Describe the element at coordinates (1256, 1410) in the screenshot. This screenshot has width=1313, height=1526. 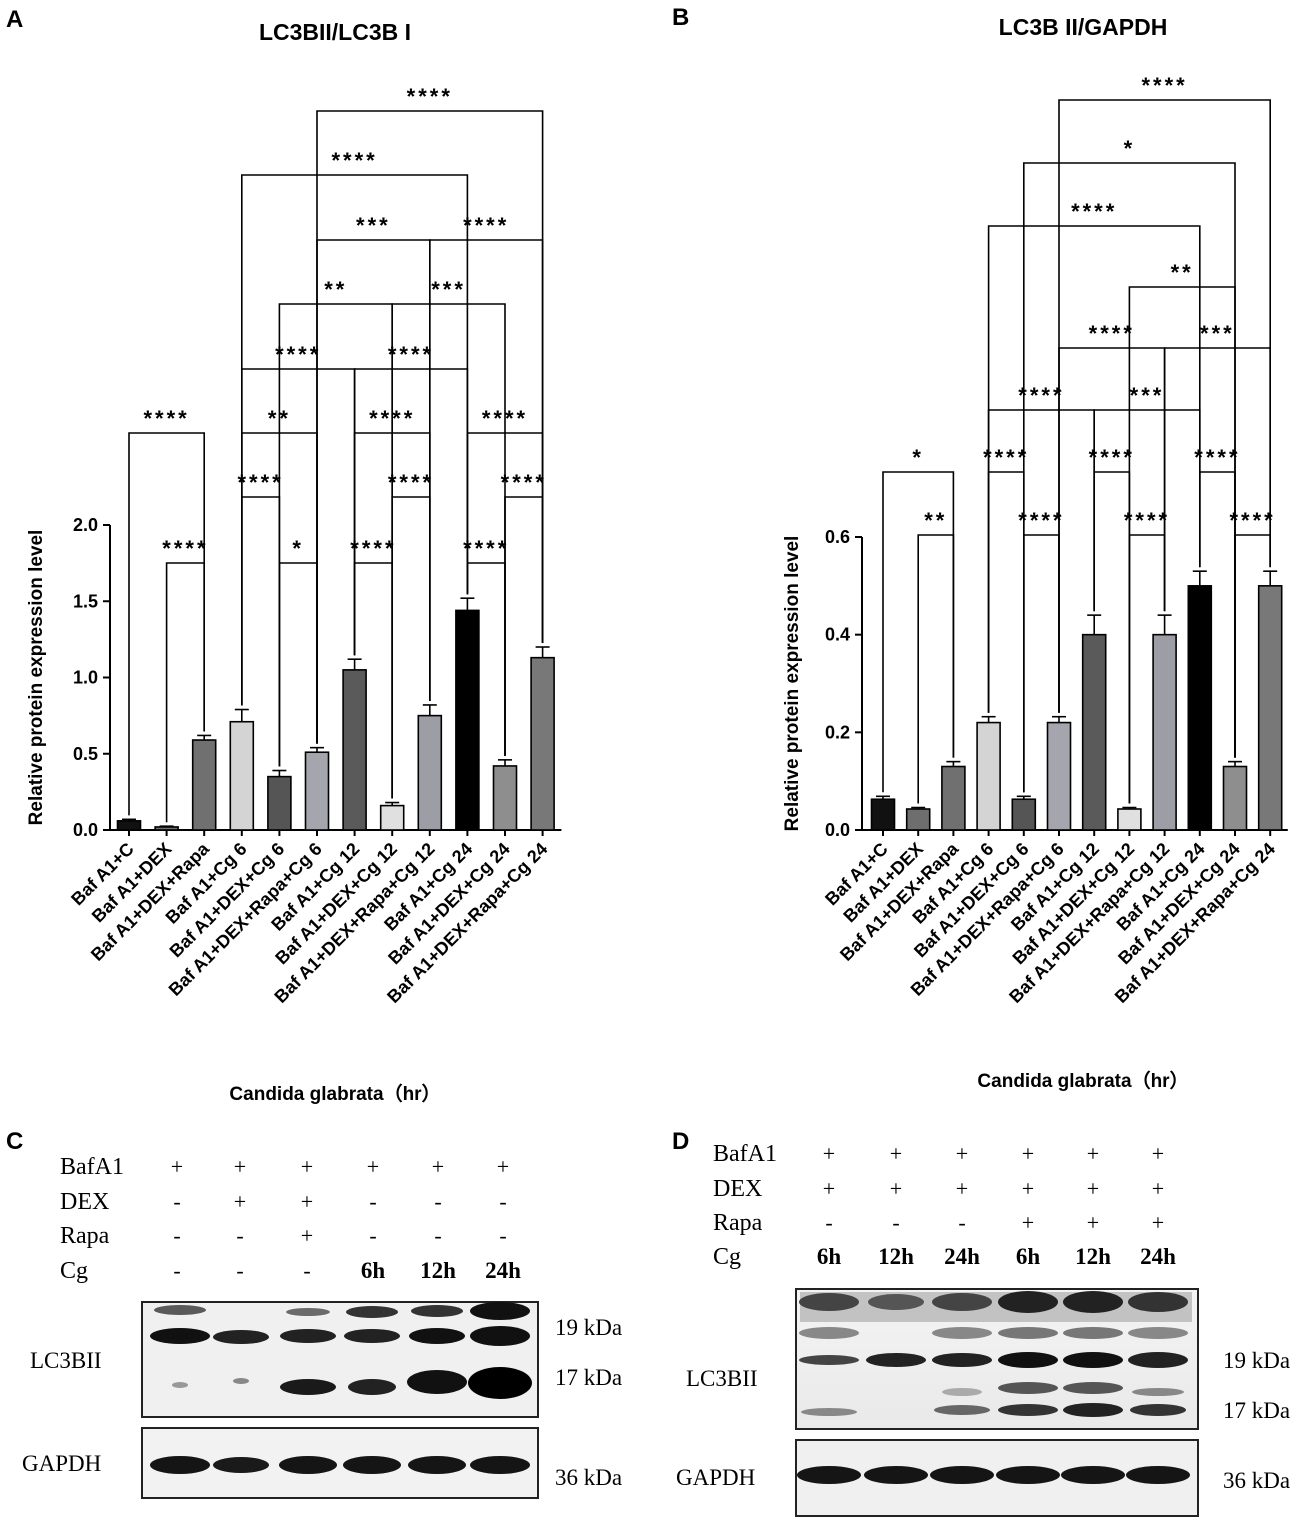
I see `blot-d-17kda: 17 kDa` at that location.